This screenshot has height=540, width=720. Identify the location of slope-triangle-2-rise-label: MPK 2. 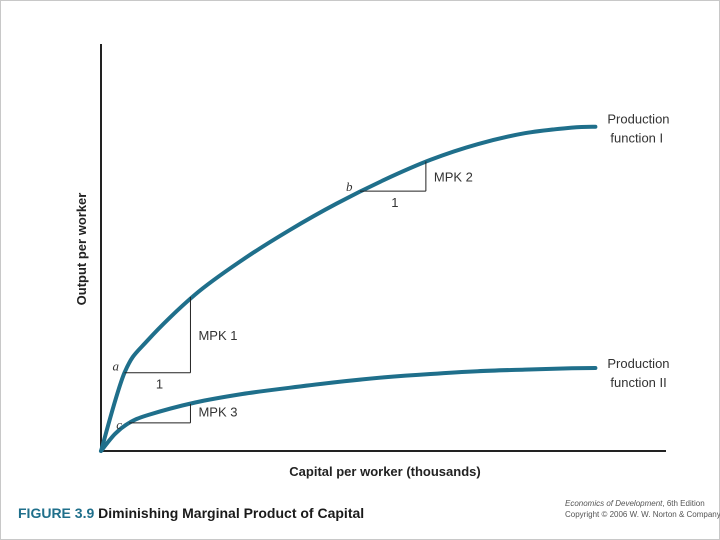
(453, 176).